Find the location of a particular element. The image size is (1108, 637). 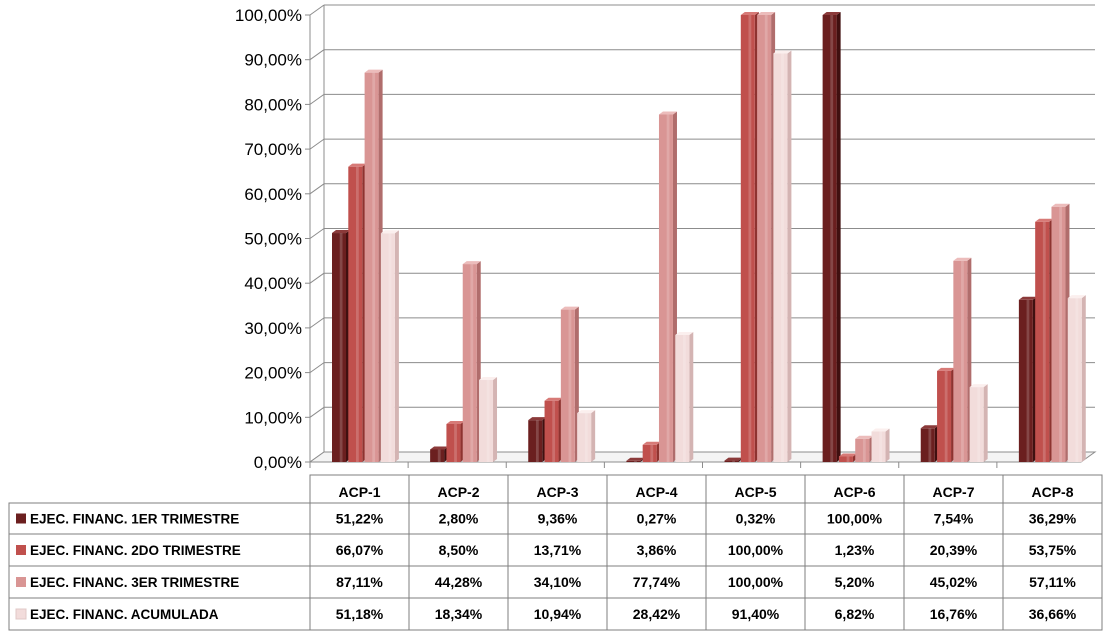

x-category-label: ACP-1 is located at coordinates (359, 492).